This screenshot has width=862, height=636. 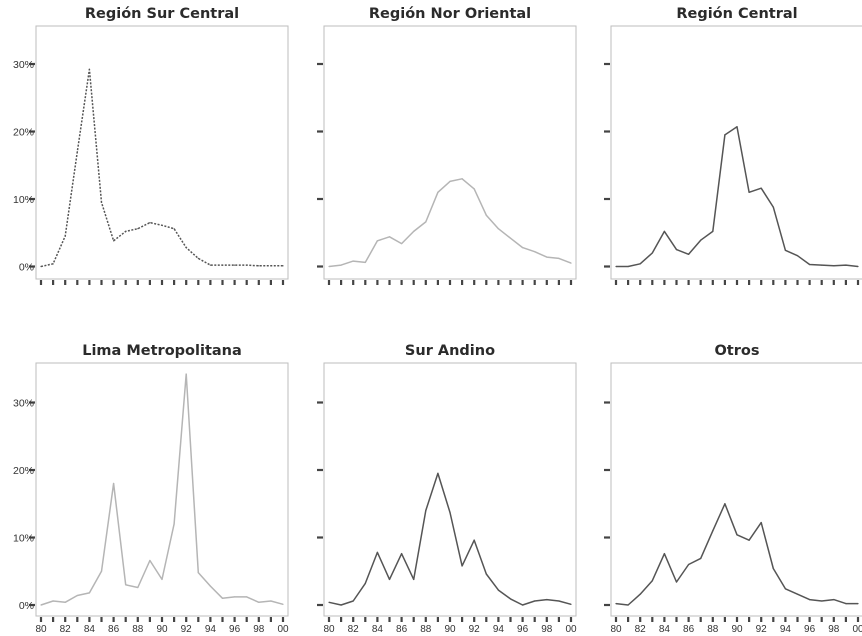 I want to click on y-tick-label: 30%, so click(x=23, y=65).